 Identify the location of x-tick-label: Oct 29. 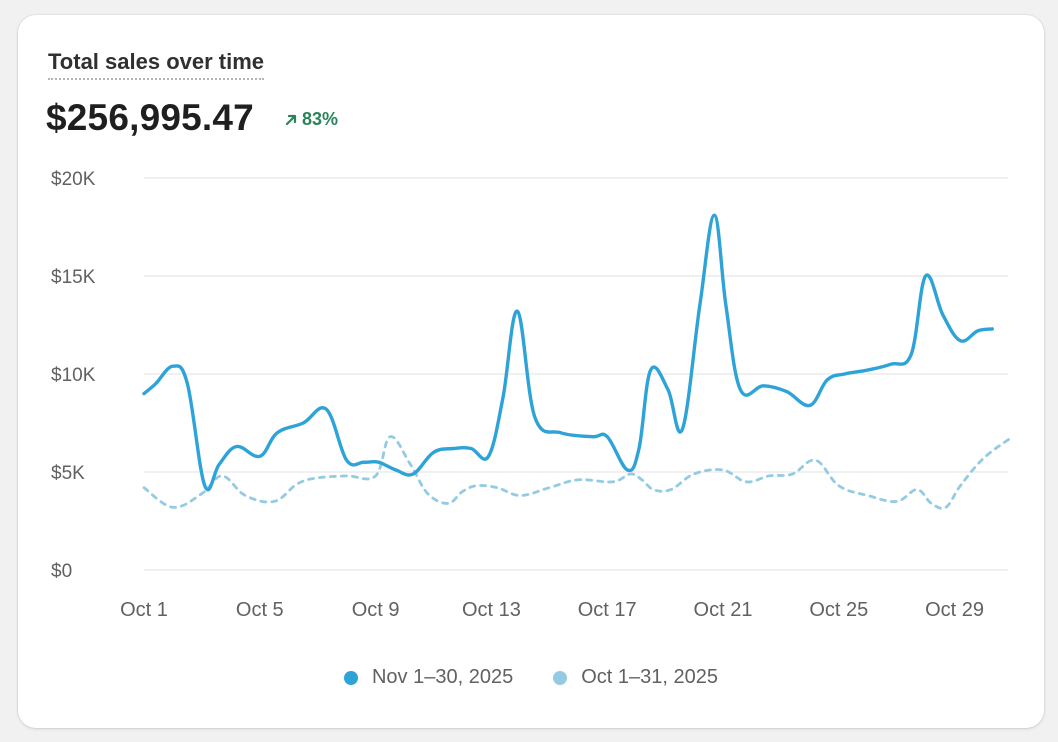
(954, 610).